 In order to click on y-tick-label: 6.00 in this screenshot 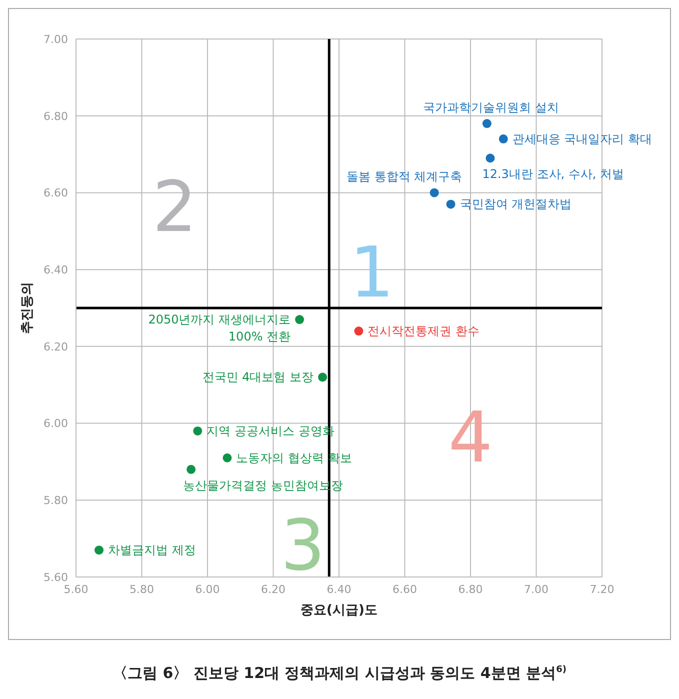, I will do `click(56, 423)`.